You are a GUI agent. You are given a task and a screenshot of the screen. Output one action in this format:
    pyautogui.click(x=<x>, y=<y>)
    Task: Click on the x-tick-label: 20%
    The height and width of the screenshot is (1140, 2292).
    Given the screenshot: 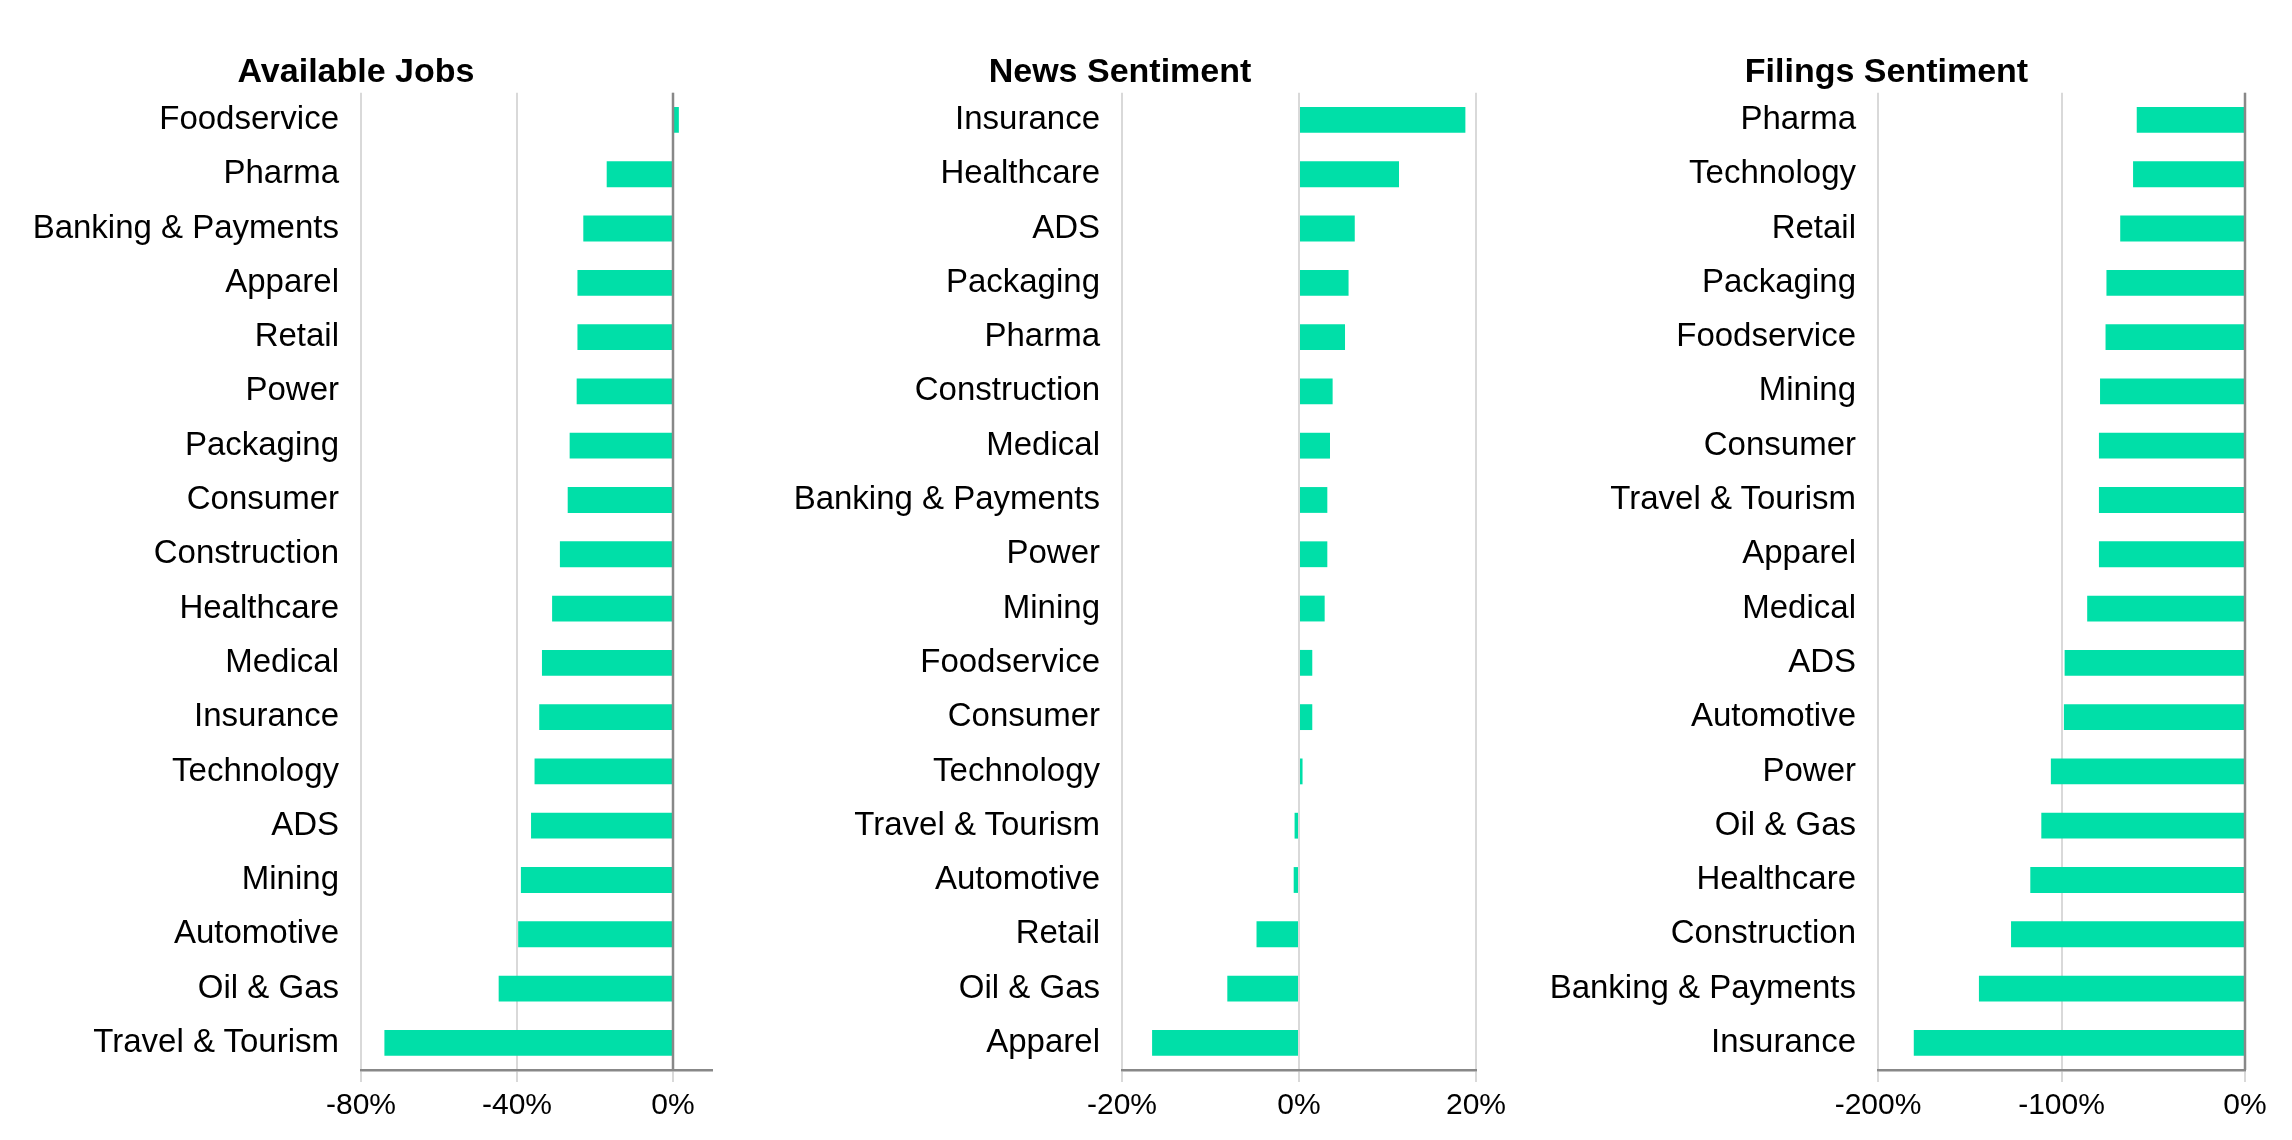 What is the action you would take?
    pyautogui.click(x=1476, y=1104)
    